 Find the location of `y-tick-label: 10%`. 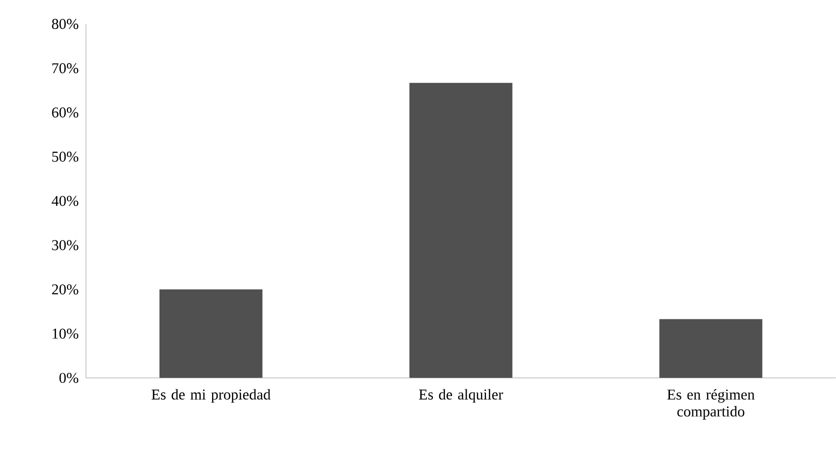

y-tick-label: 10% is located at coordinates (65, 333).